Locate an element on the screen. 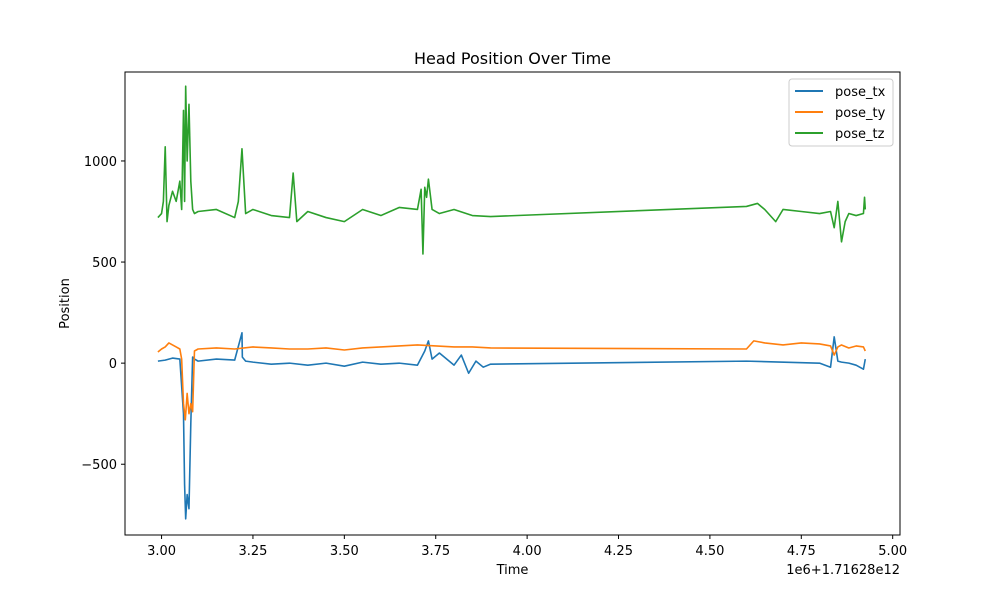 The height and width of the screenshot is (600, 1000). y-tick-label: 0 is located at coordinates (113, 364).